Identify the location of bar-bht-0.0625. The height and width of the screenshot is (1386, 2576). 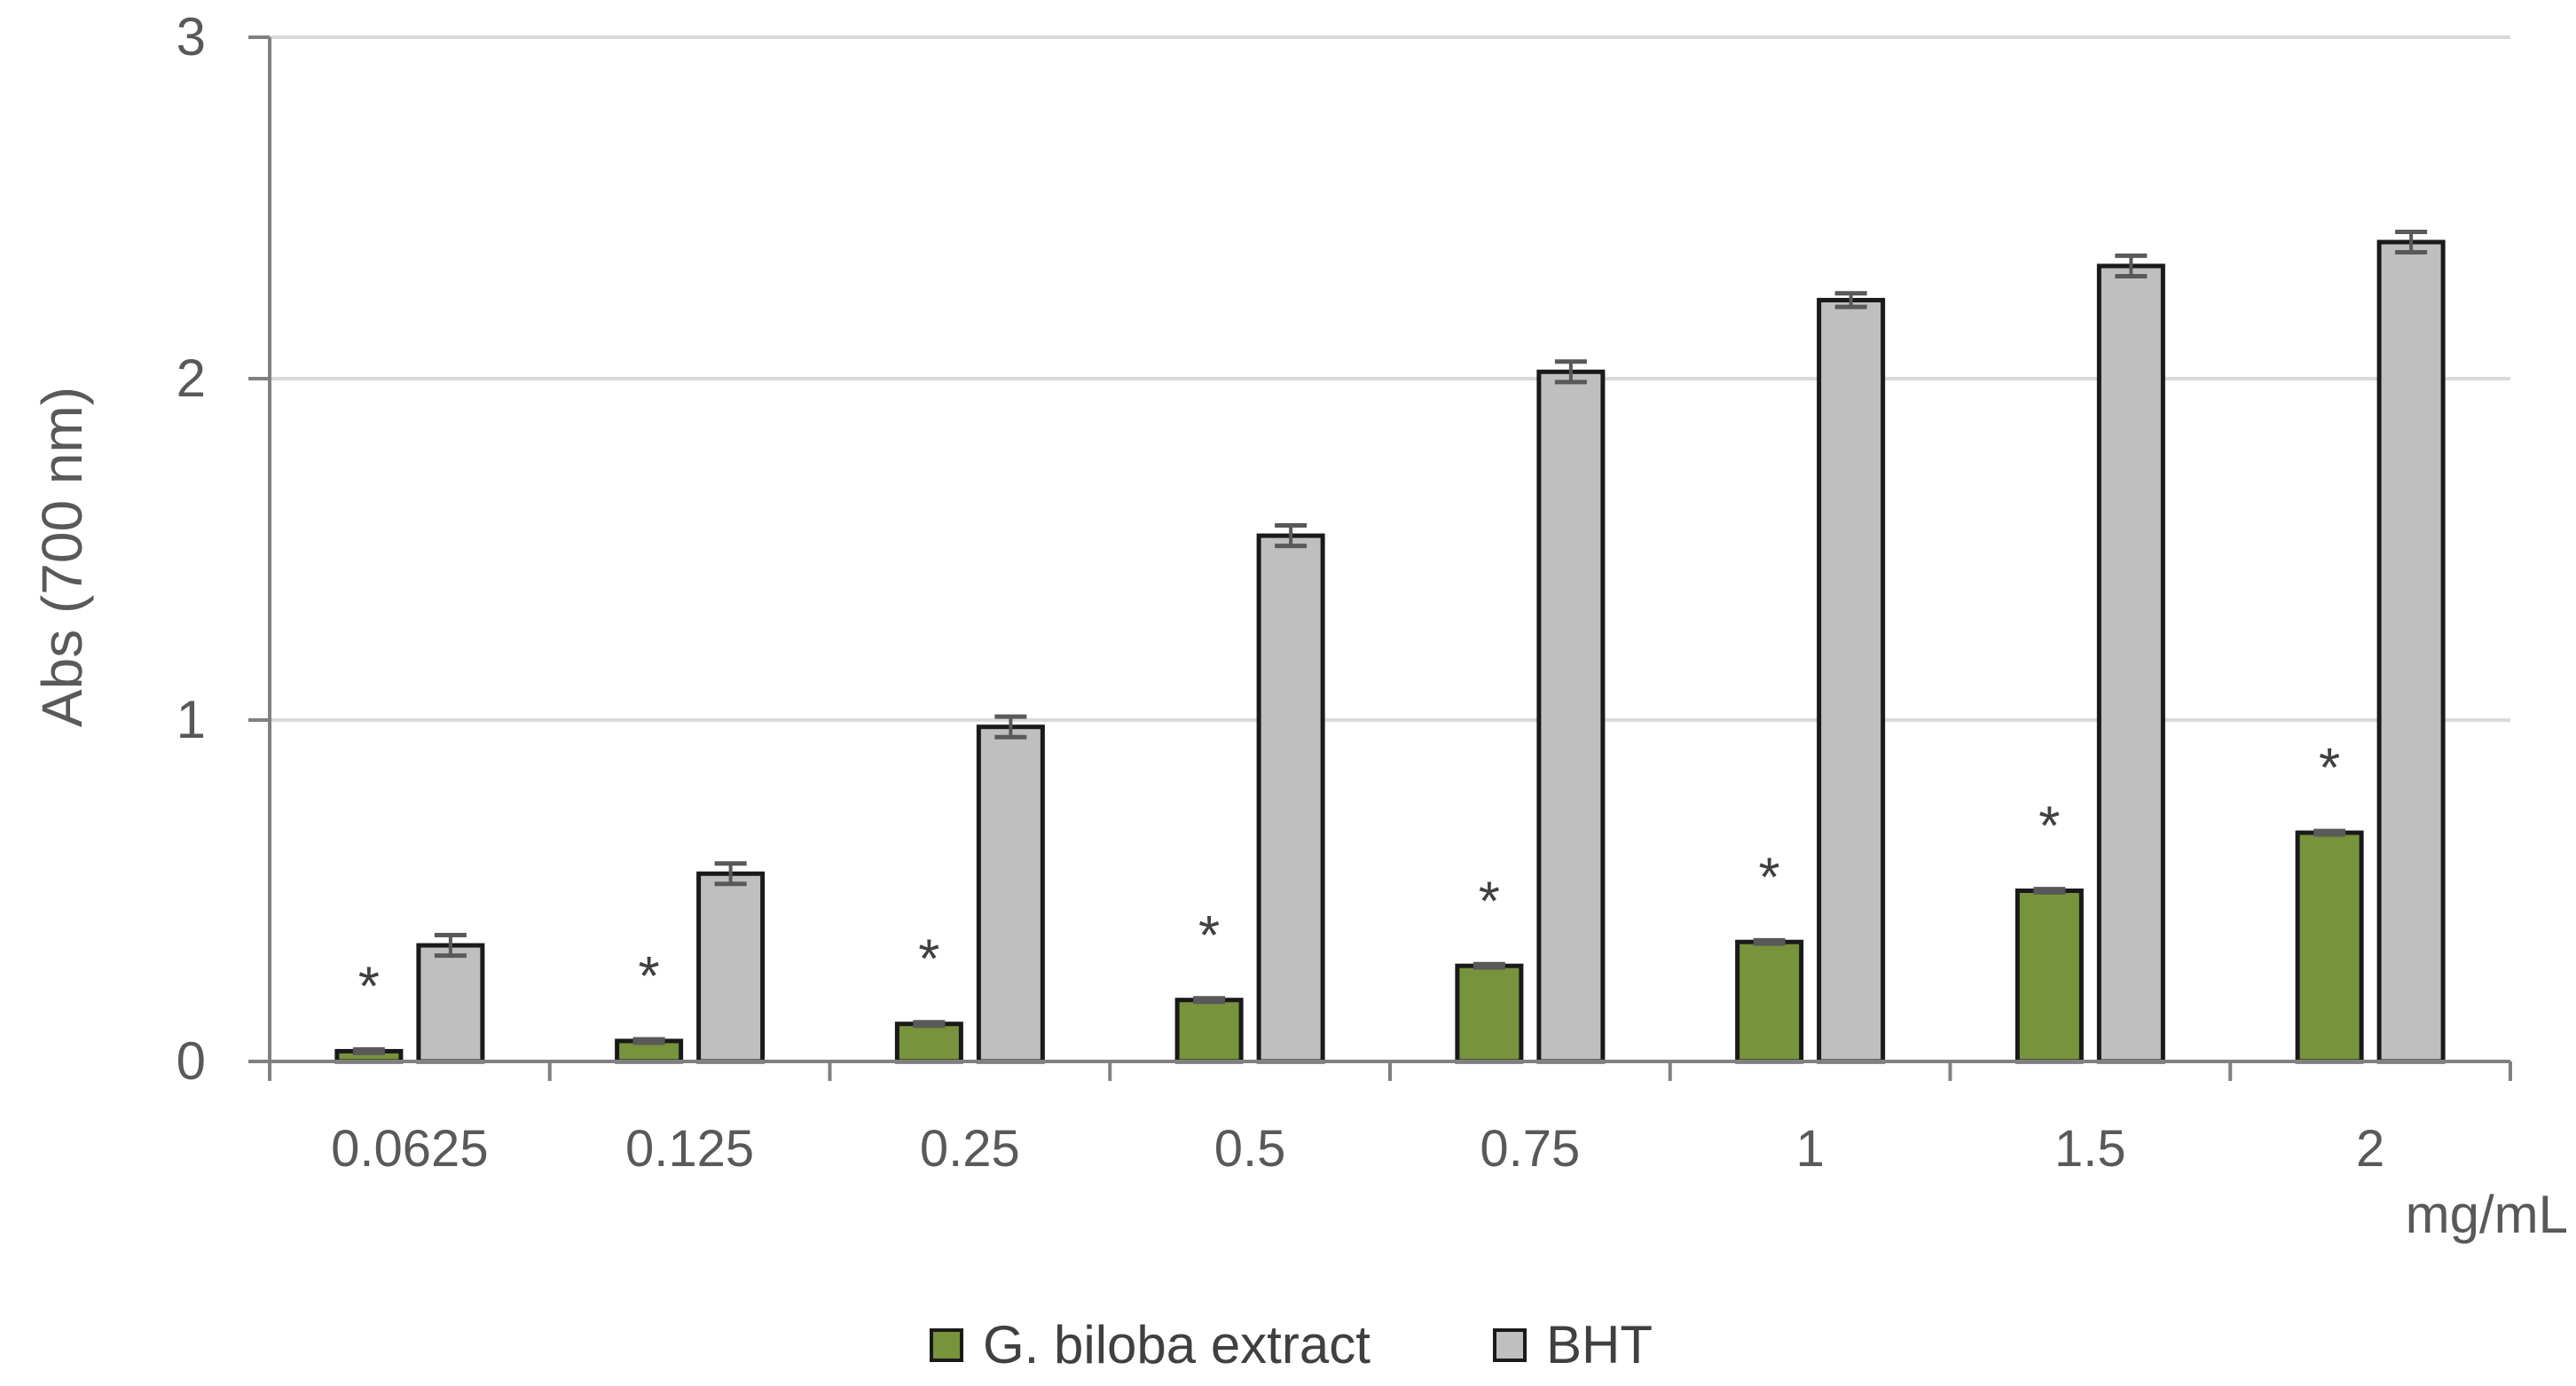
(450, 1003).